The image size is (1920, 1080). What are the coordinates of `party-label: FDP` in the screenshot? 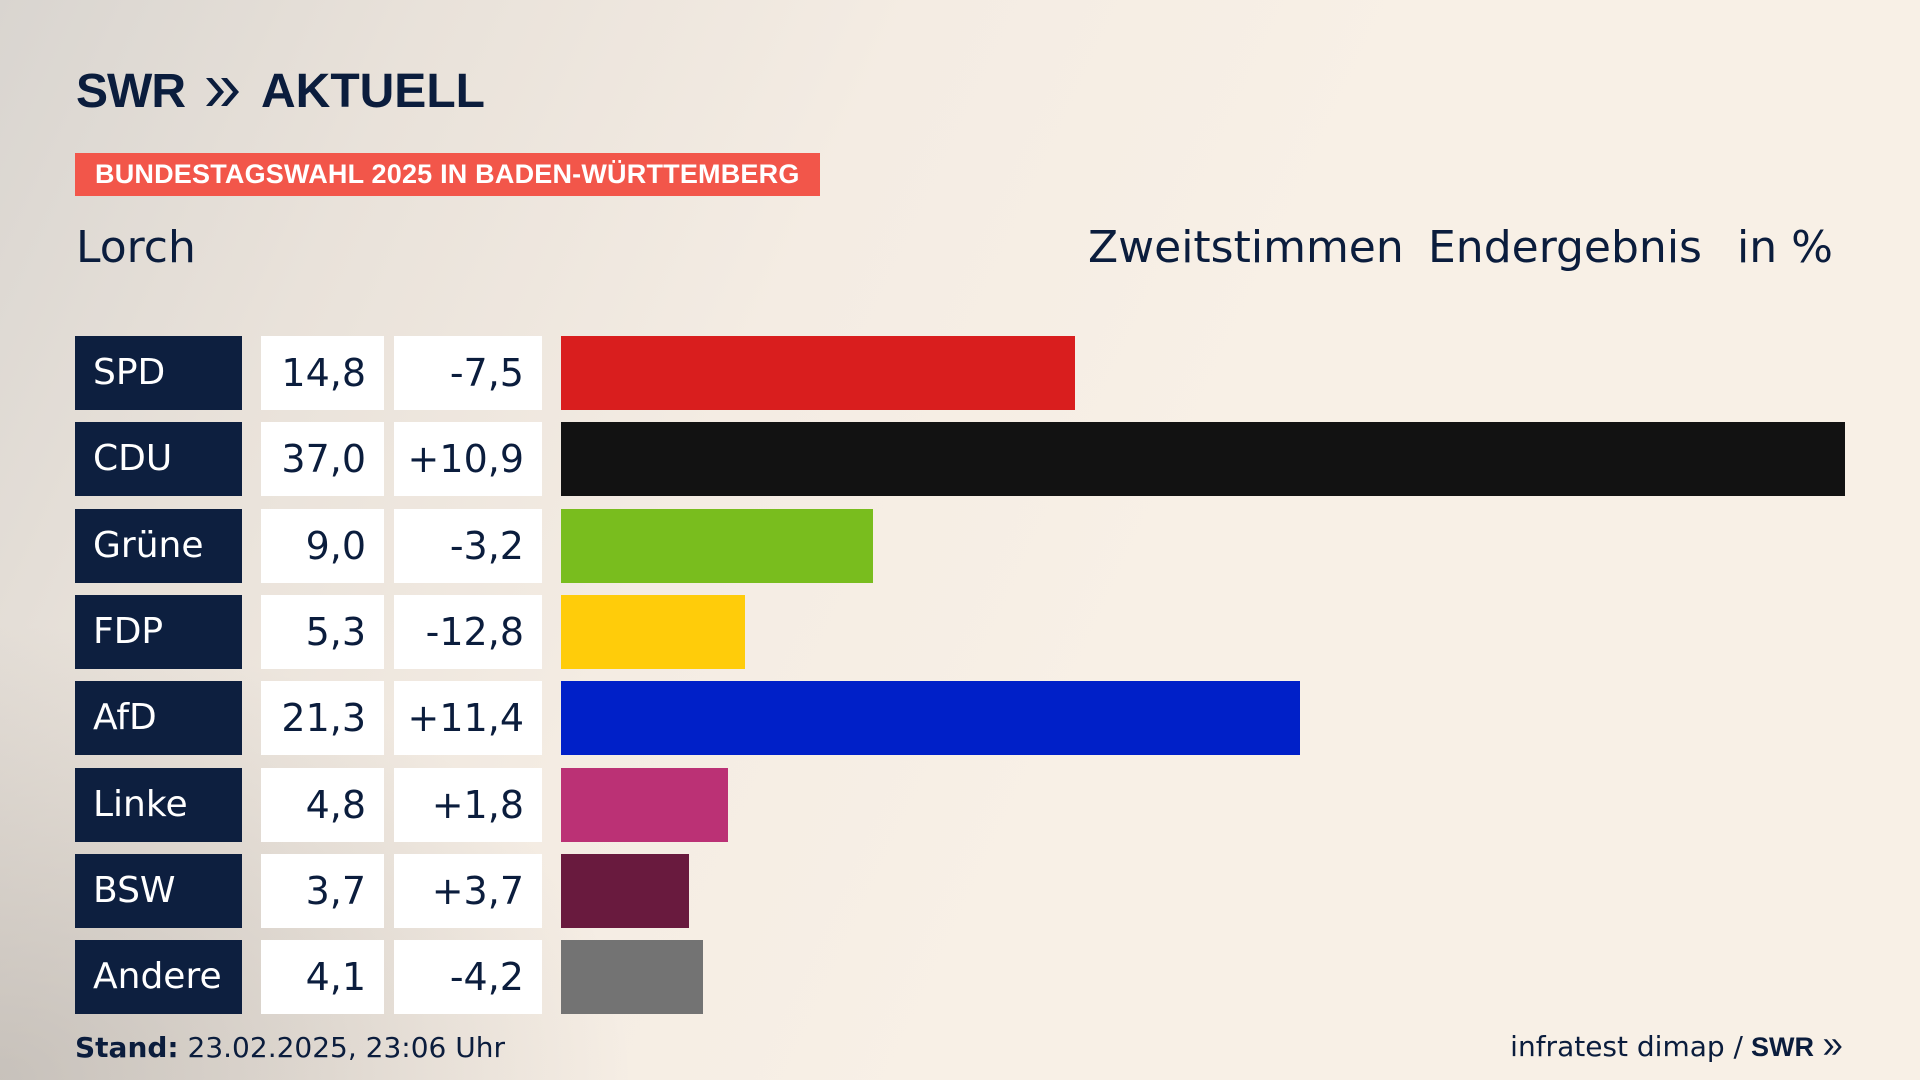 It's located at (158, 632).